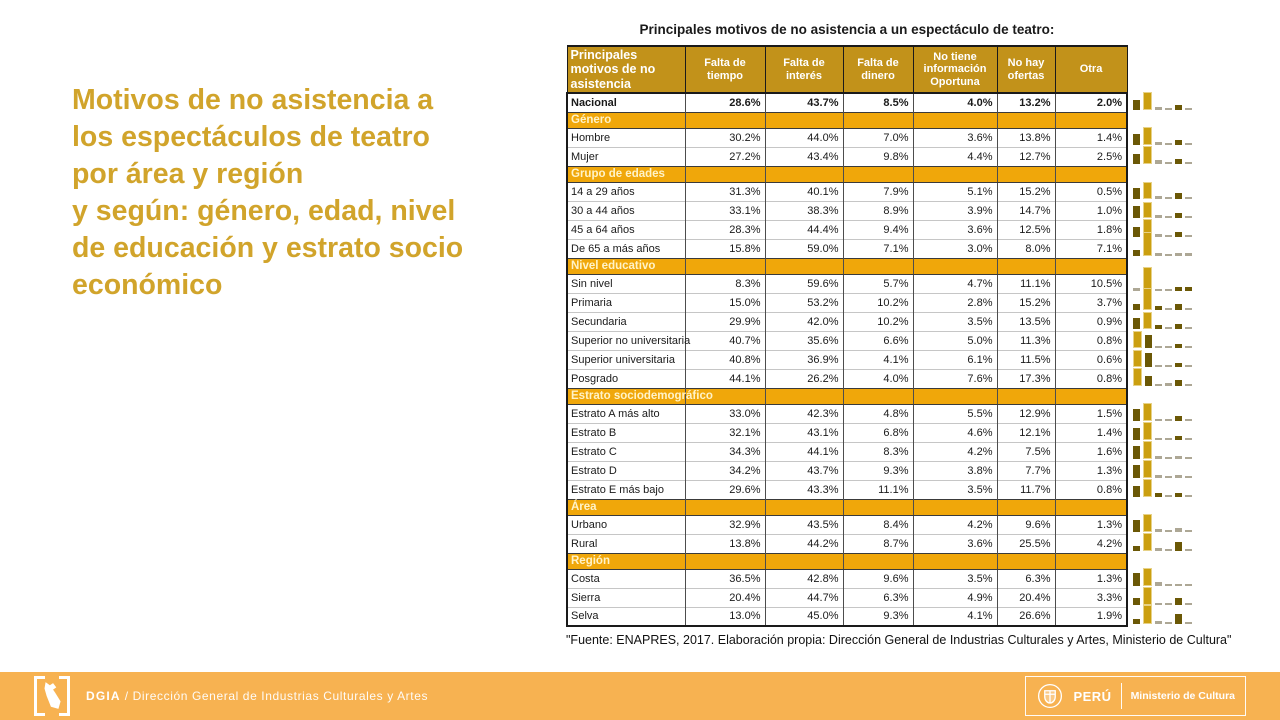  What do you see at coordinates (626, 191) in the screenshot?
I see `row-label: 14 a 29 años` at bounding box center [626, 191].